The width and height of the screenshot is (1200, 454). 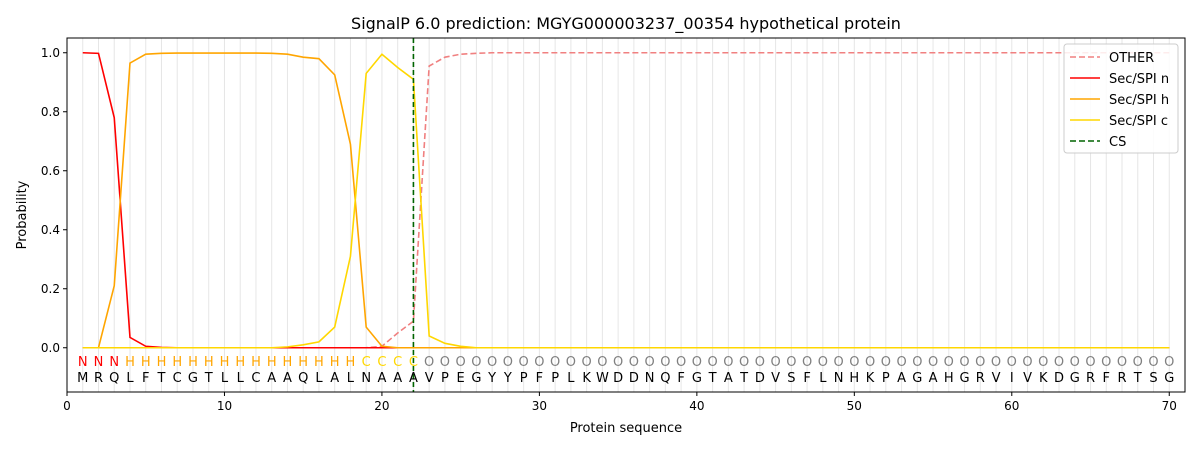 I want to click on x-tick-label: 10, so click(x=224, y=406).